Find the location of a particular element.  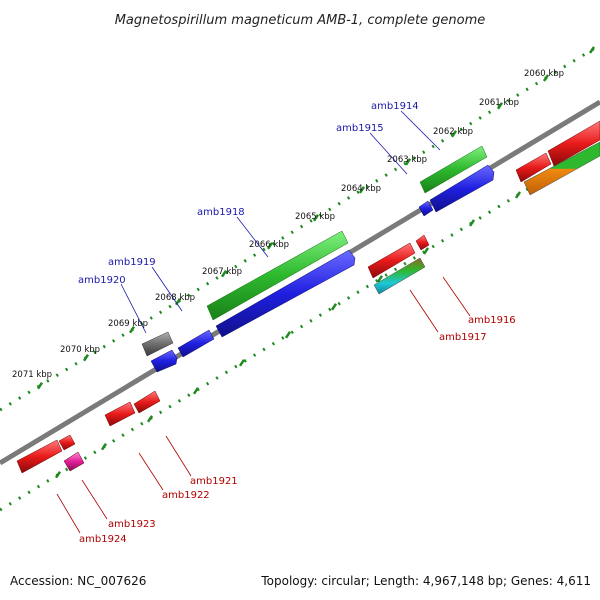

kbp-label-2060: 2060 kbp is located at coordinates (544, 74).